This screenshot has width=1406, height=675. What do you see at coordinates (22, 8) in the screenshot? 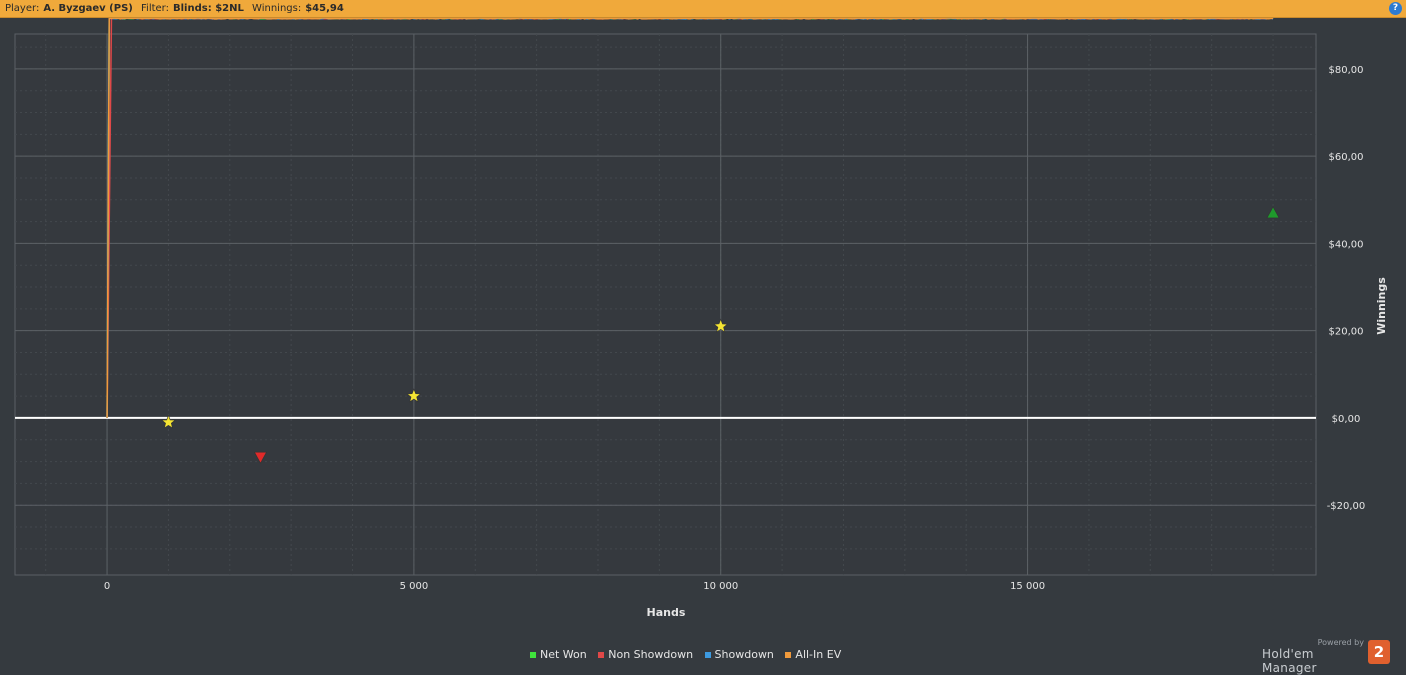
I see `player-label: Player:` at bounding box center [22, 8].